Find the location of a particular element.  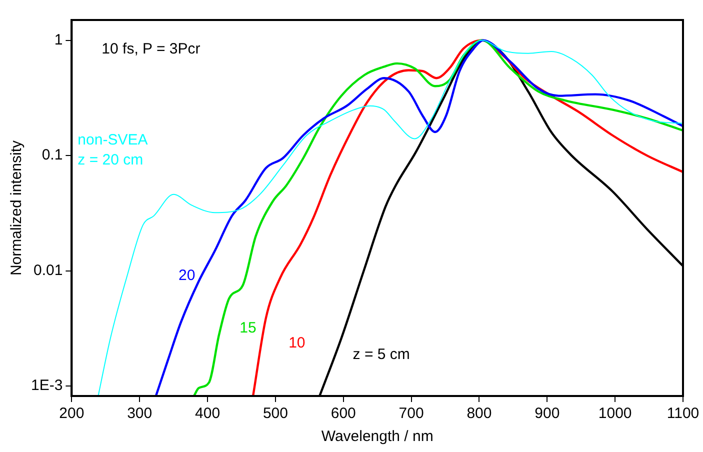

x-tick-label: 700 is located at coordinates (411, 413).